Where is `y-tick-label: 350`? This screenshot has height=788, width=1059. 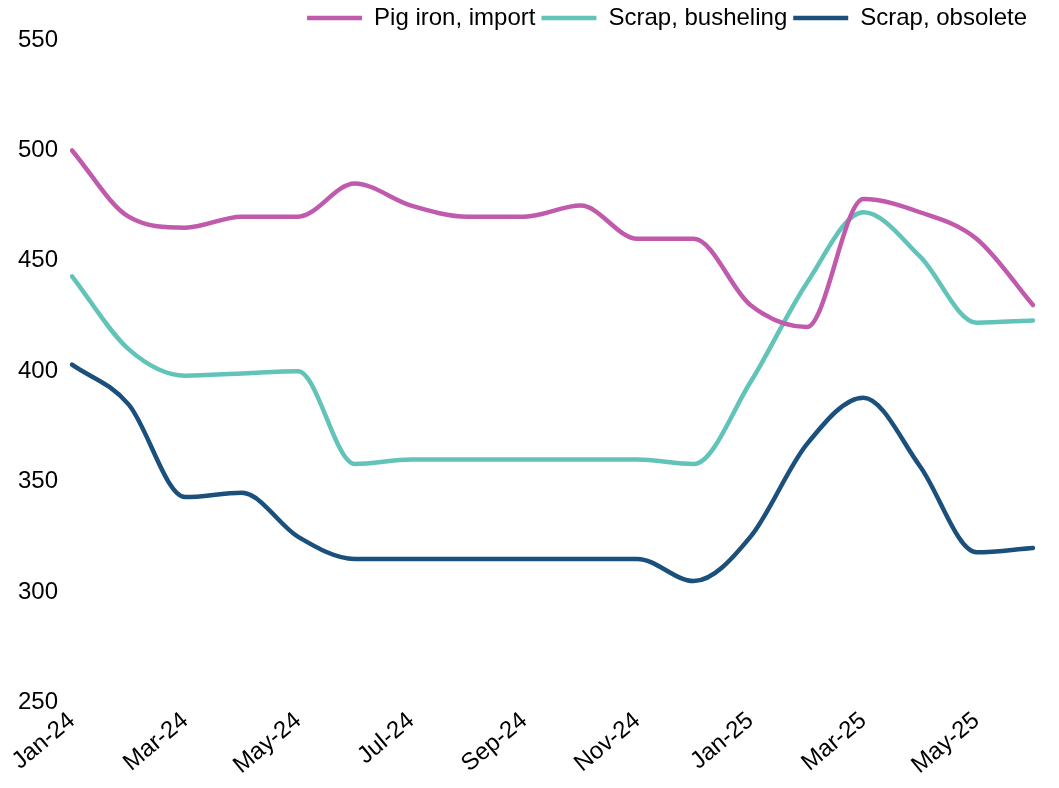 y-tick-label: 350 is located at coordinates (38, 480).